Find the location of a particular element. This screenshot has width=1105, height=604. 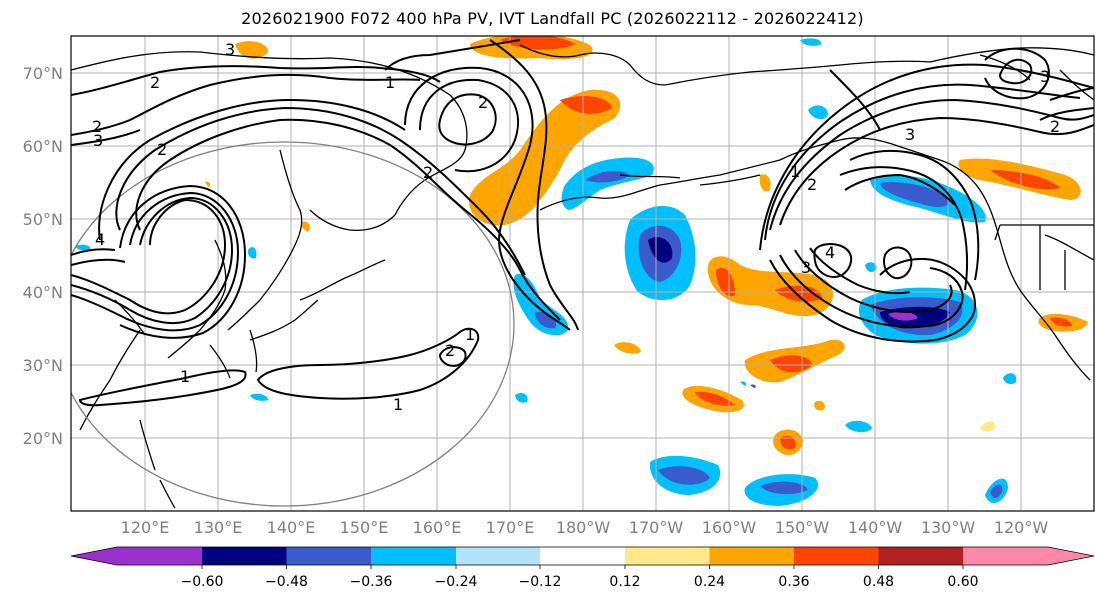

colorbar-min-extend is located at coordinates (94, 556).